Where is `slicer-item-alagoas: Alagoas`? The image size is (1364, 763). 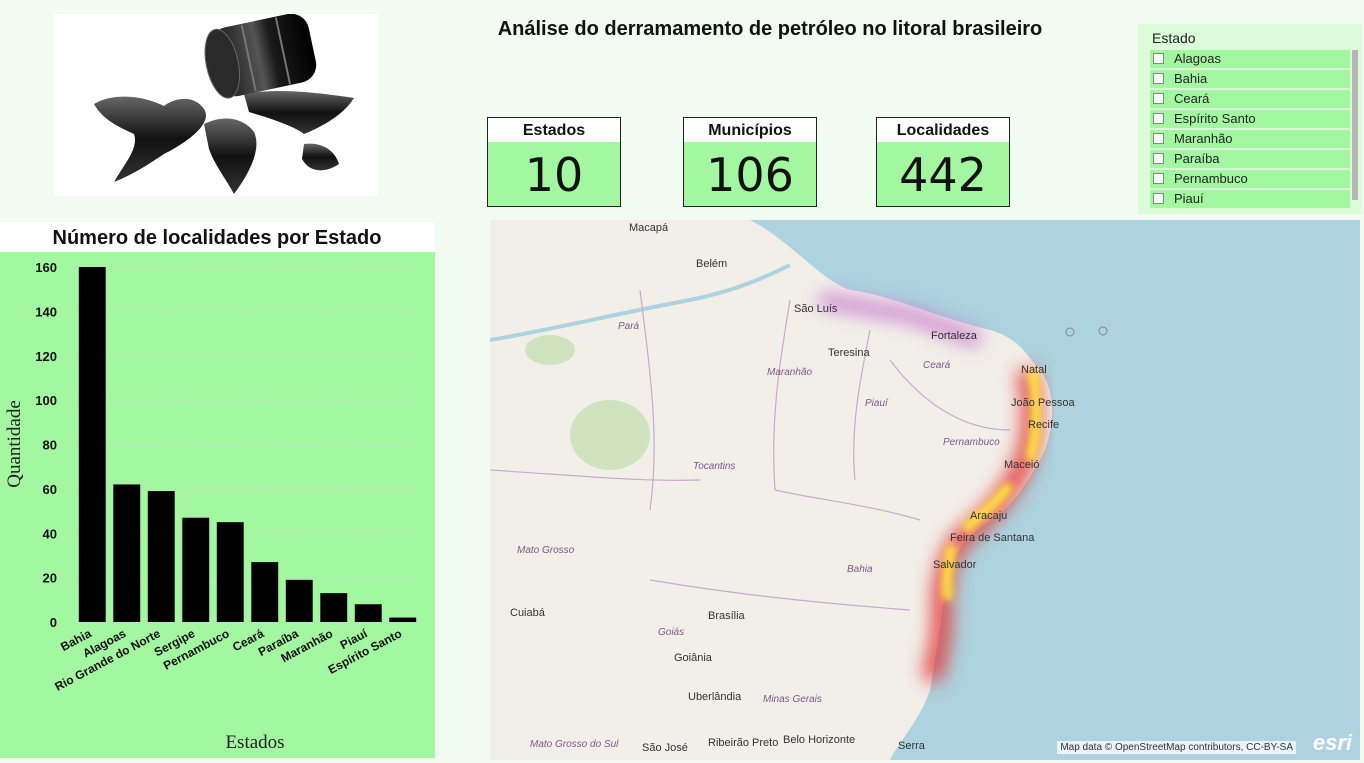
slicer-item-alagoas: Alagoas is located at coordinates (1250, 59).